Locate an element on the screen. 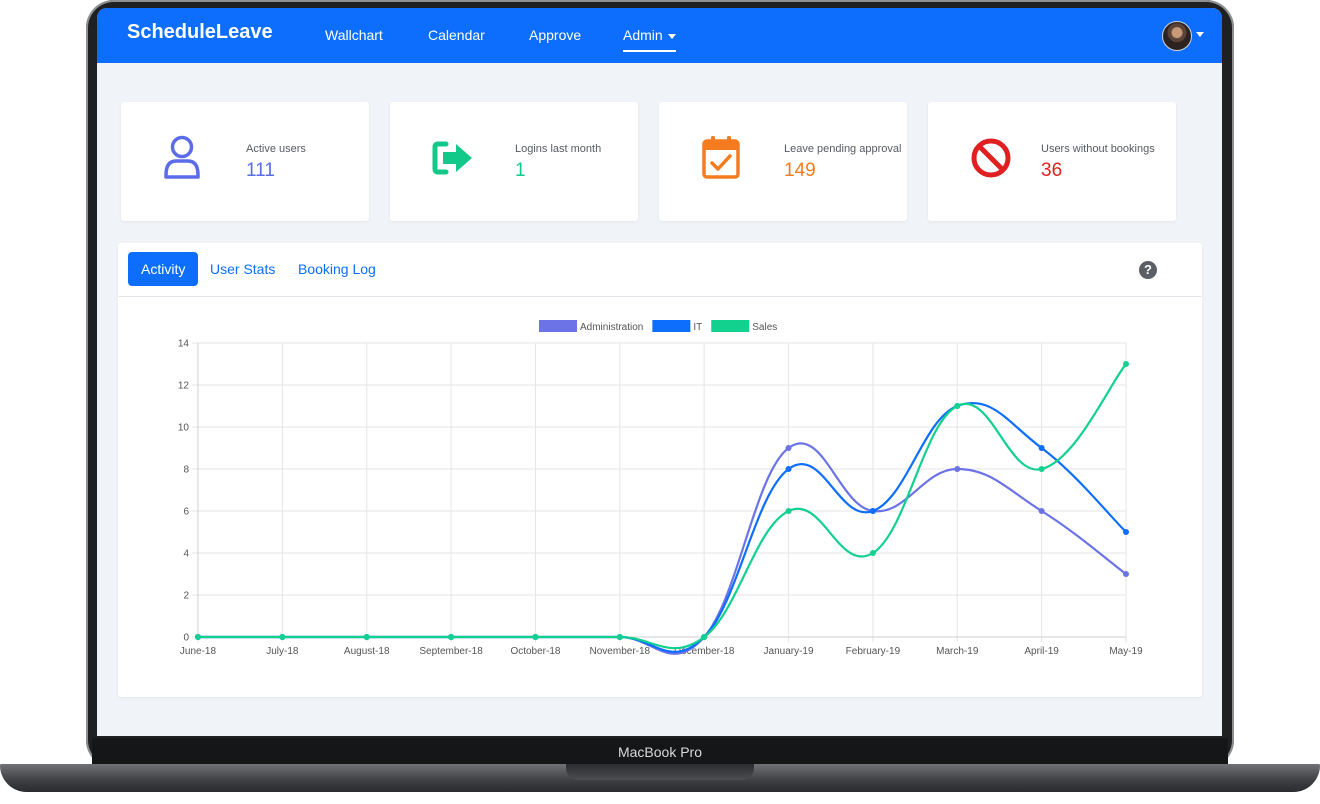 The height and width of the screenshot is (804, 1320). nav-calendar: Calendar is located at coordinates (456, 35).